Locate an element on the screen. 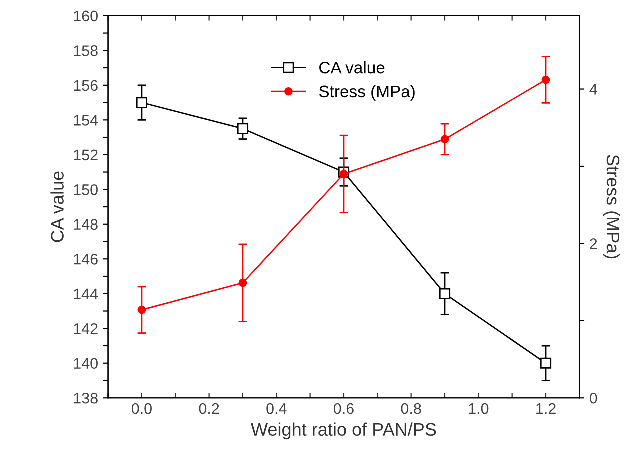 The height and width of the screenshot is (455, 637). y-tick-label: 150 is located at coordinates (86, 190).